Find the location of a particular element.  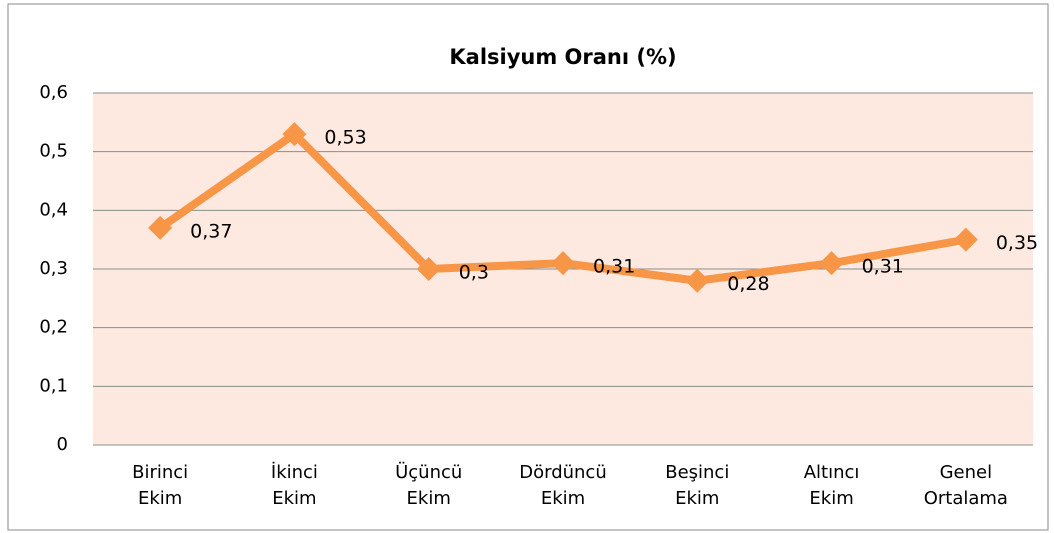

data-label: 0,28 is located at coordinates (748, 284).